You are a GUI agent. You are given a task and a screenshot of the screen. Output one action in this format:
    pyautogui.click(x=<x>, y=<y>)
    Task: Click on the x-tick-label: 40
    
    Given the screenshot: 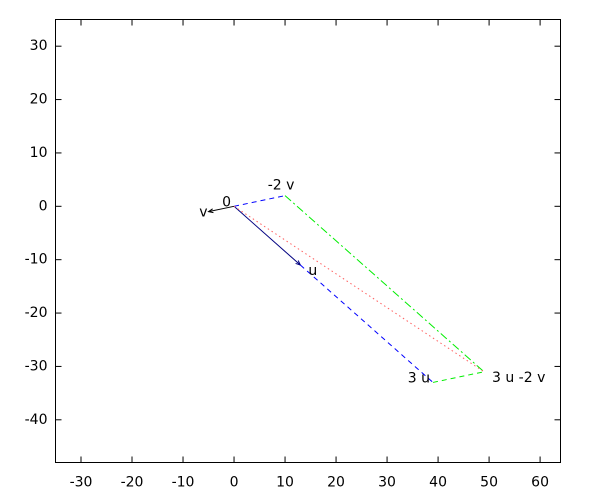 What is the action you would take?
    pyautogui.click(x=438, y=483)
    